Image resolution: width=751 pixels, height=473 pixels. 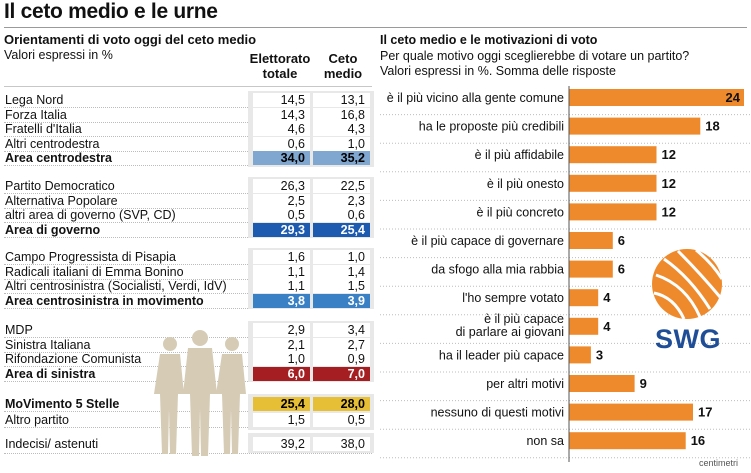 What do you see at coordinates (19, 330) in the screenshot?
I see `party-label: MDP` at bounding box center [19, 330].